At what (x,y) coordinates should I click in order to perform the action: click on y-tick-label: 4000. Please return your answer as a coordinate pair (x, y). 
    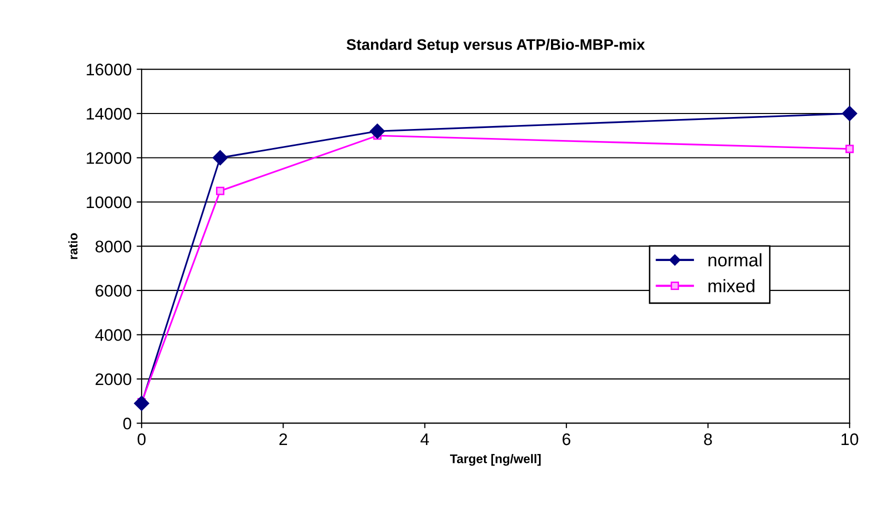
    Looking at the image, I should click on (113, 335).